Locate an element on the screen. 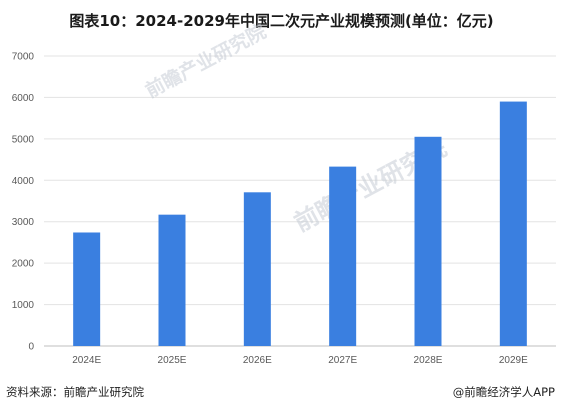 This screenshot has height=409, width=563. watermark-text: 前瞻产业研究院 is located at coordinates (206, 61).